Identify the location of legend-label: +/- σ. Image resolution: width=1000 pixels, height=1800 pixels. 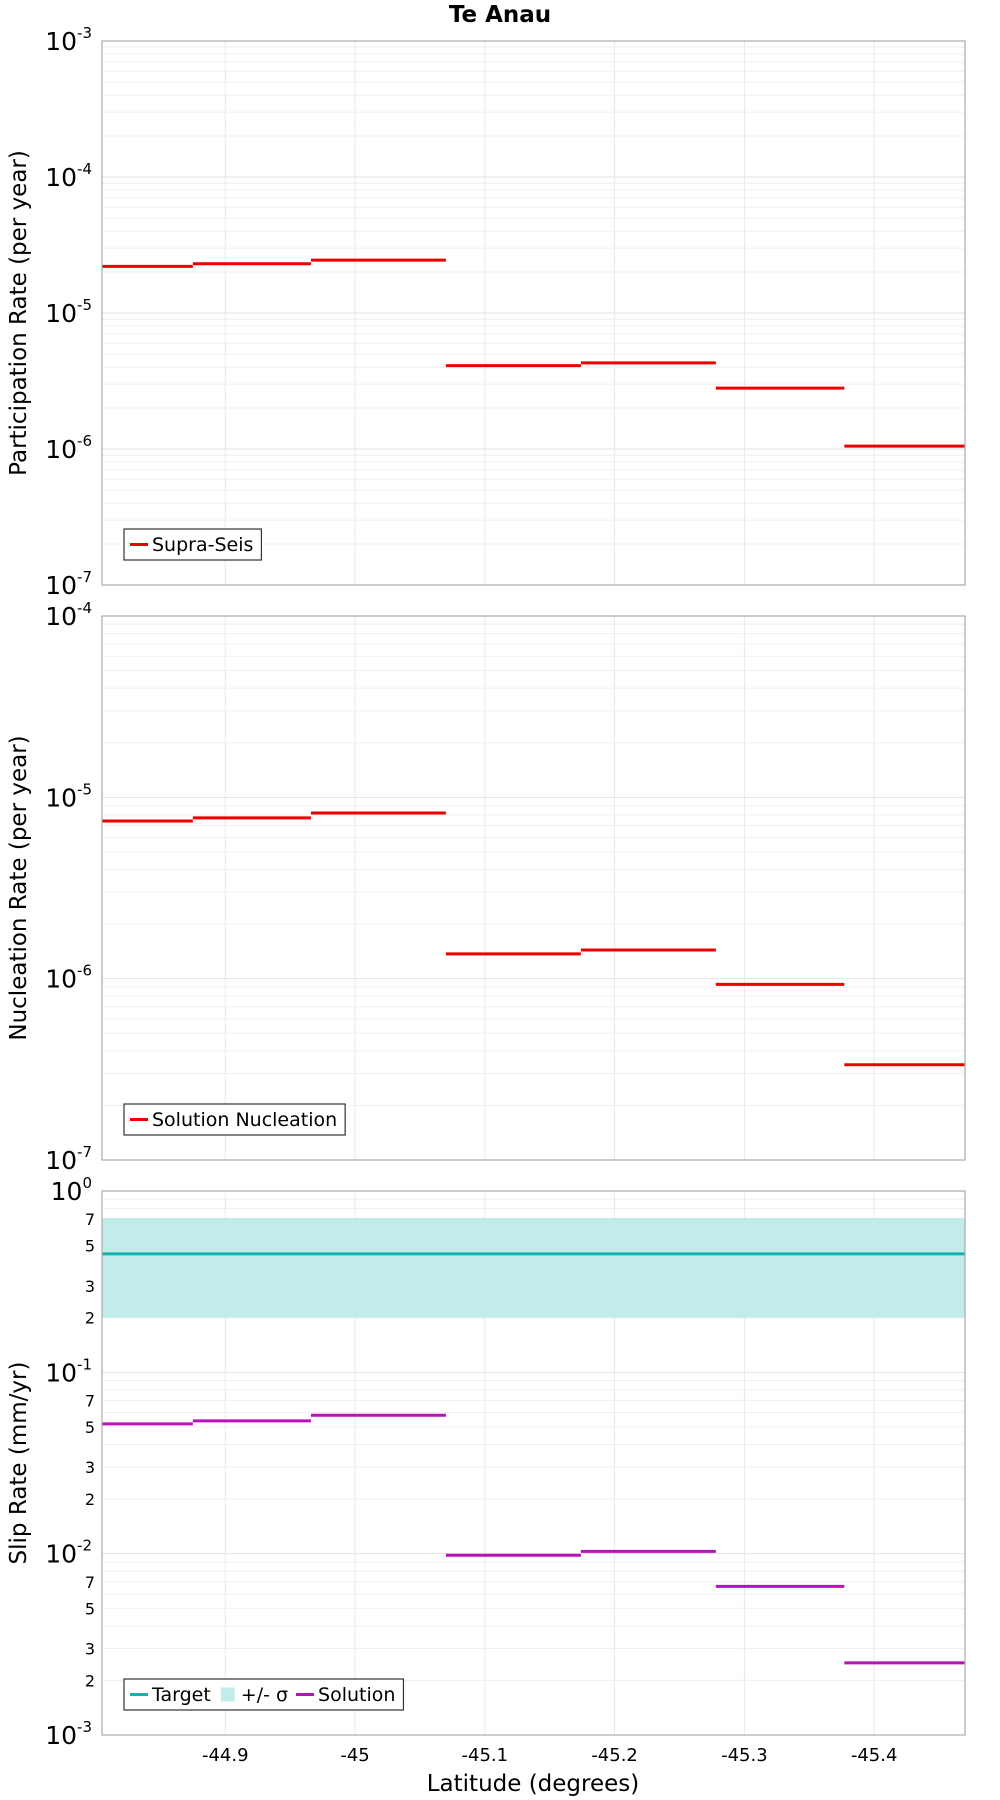
(264, 1695).